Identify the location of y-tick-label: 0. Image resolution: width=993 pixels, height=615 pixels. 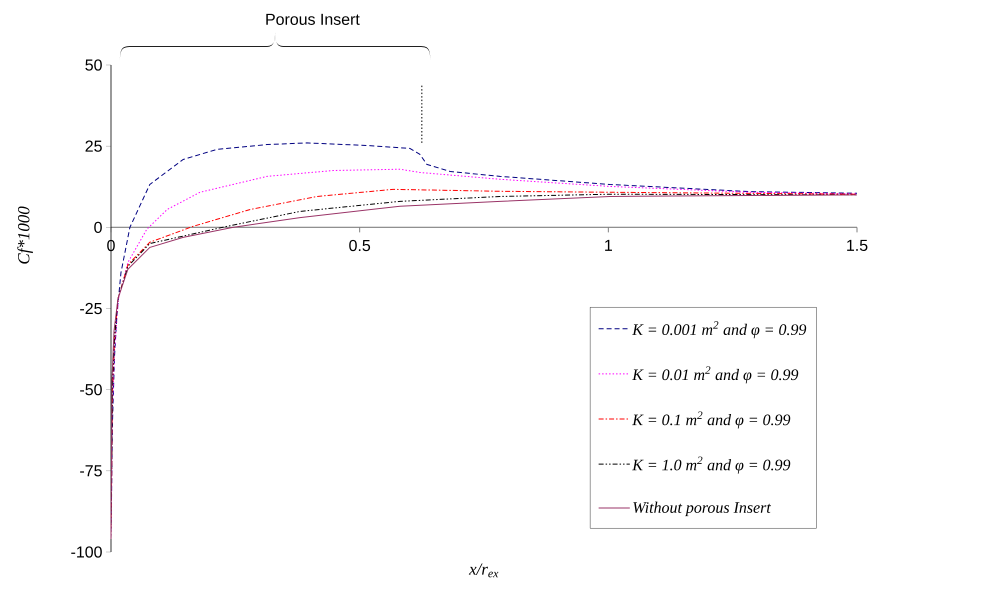
(98, 227).